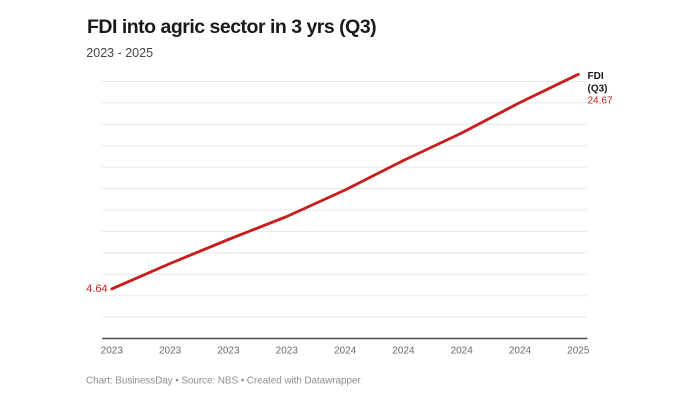 The image size is (700, 400). I want to click on svg-text: 4.64, so click(96, 289).